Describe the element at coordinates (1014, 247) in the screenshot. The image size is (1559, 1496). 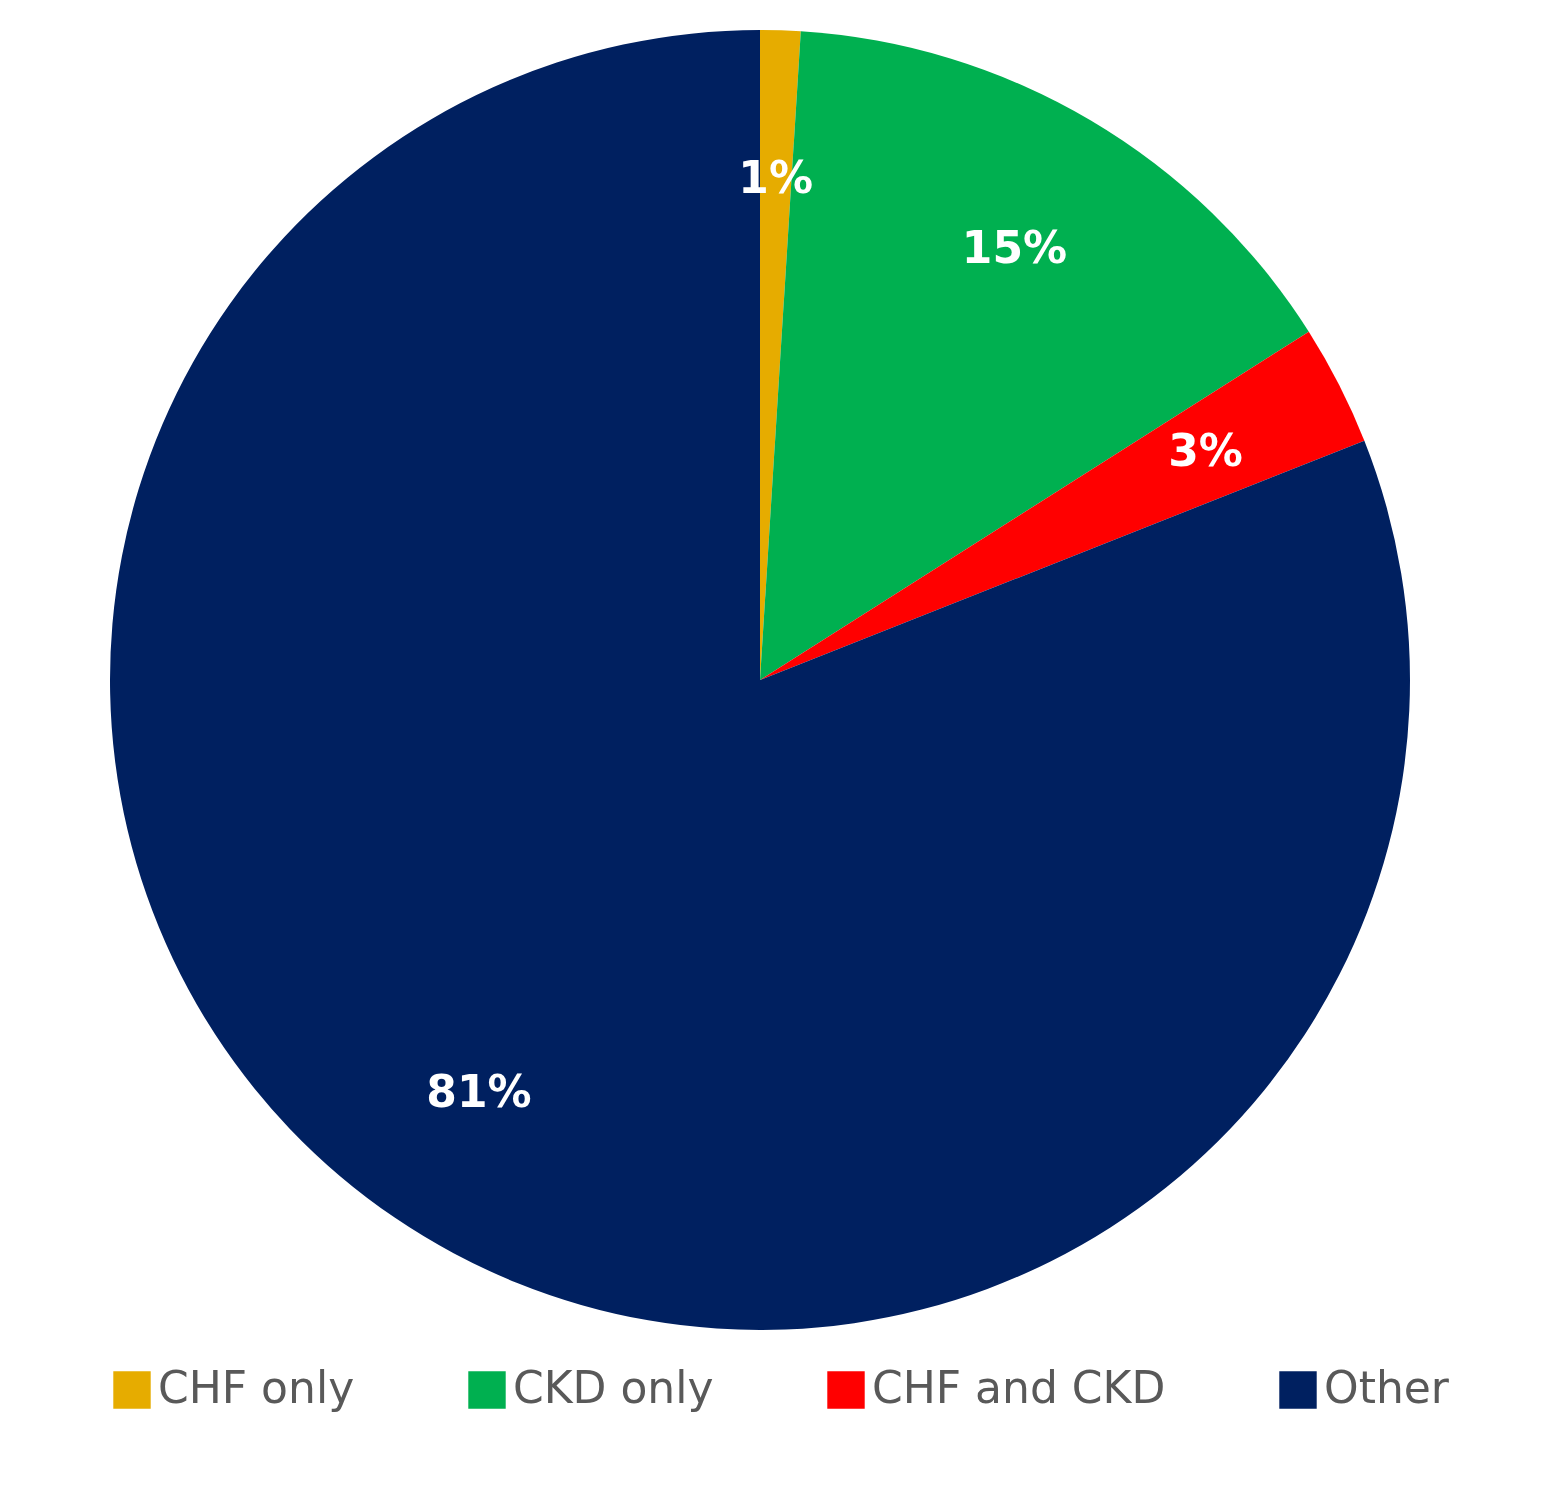
I see `data-label: 15%` at that location.